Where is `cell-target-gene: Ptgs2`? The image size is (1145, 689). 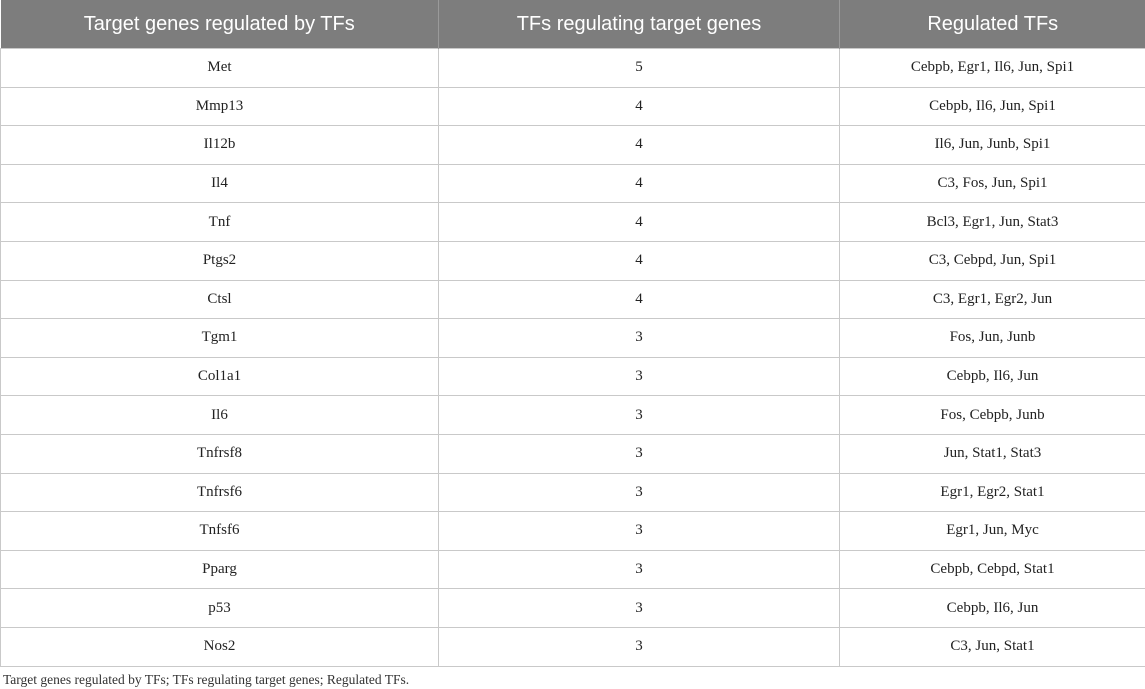 cell-target-gene: Ptgs2 is located at coordinates (219, 260).